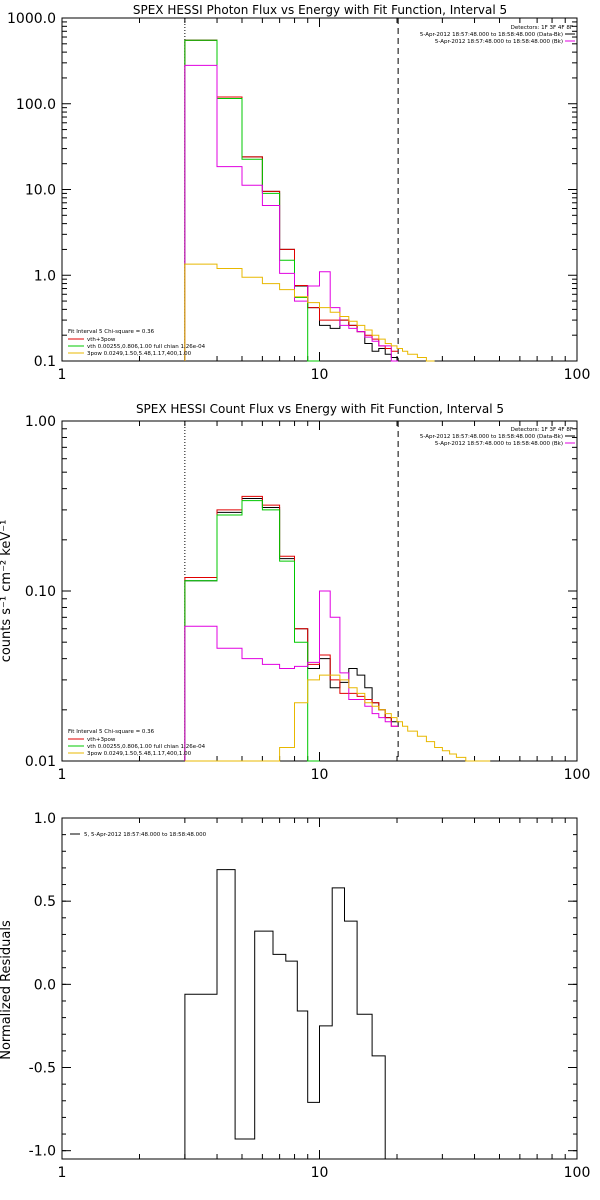 The image size is (600, 1200). Describe the element at coordinates (7, 591) in the screenshot. I see `count-flux-y-axis-label: counts s⁻¹ cm⁻² keV⁻¹` at that location.